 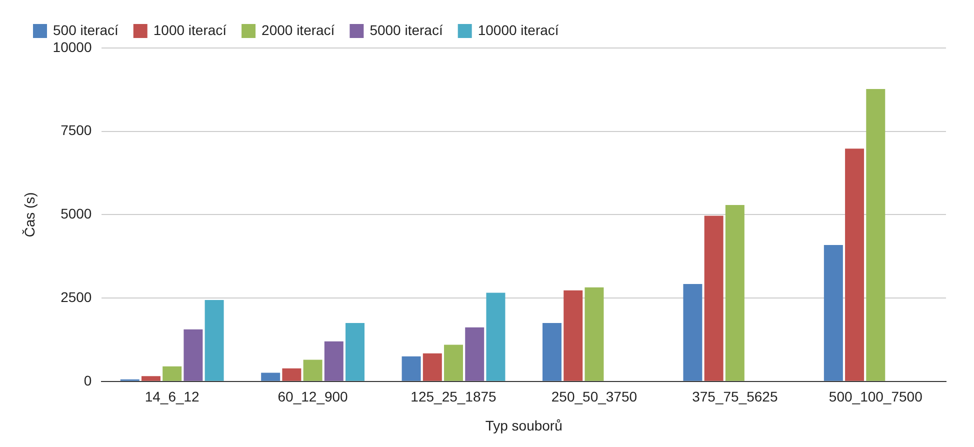 What do you see at coordinates (85, 30) in the screenshot?
I see `legend-label: 500 iterací` at bounding box center [85, 30].